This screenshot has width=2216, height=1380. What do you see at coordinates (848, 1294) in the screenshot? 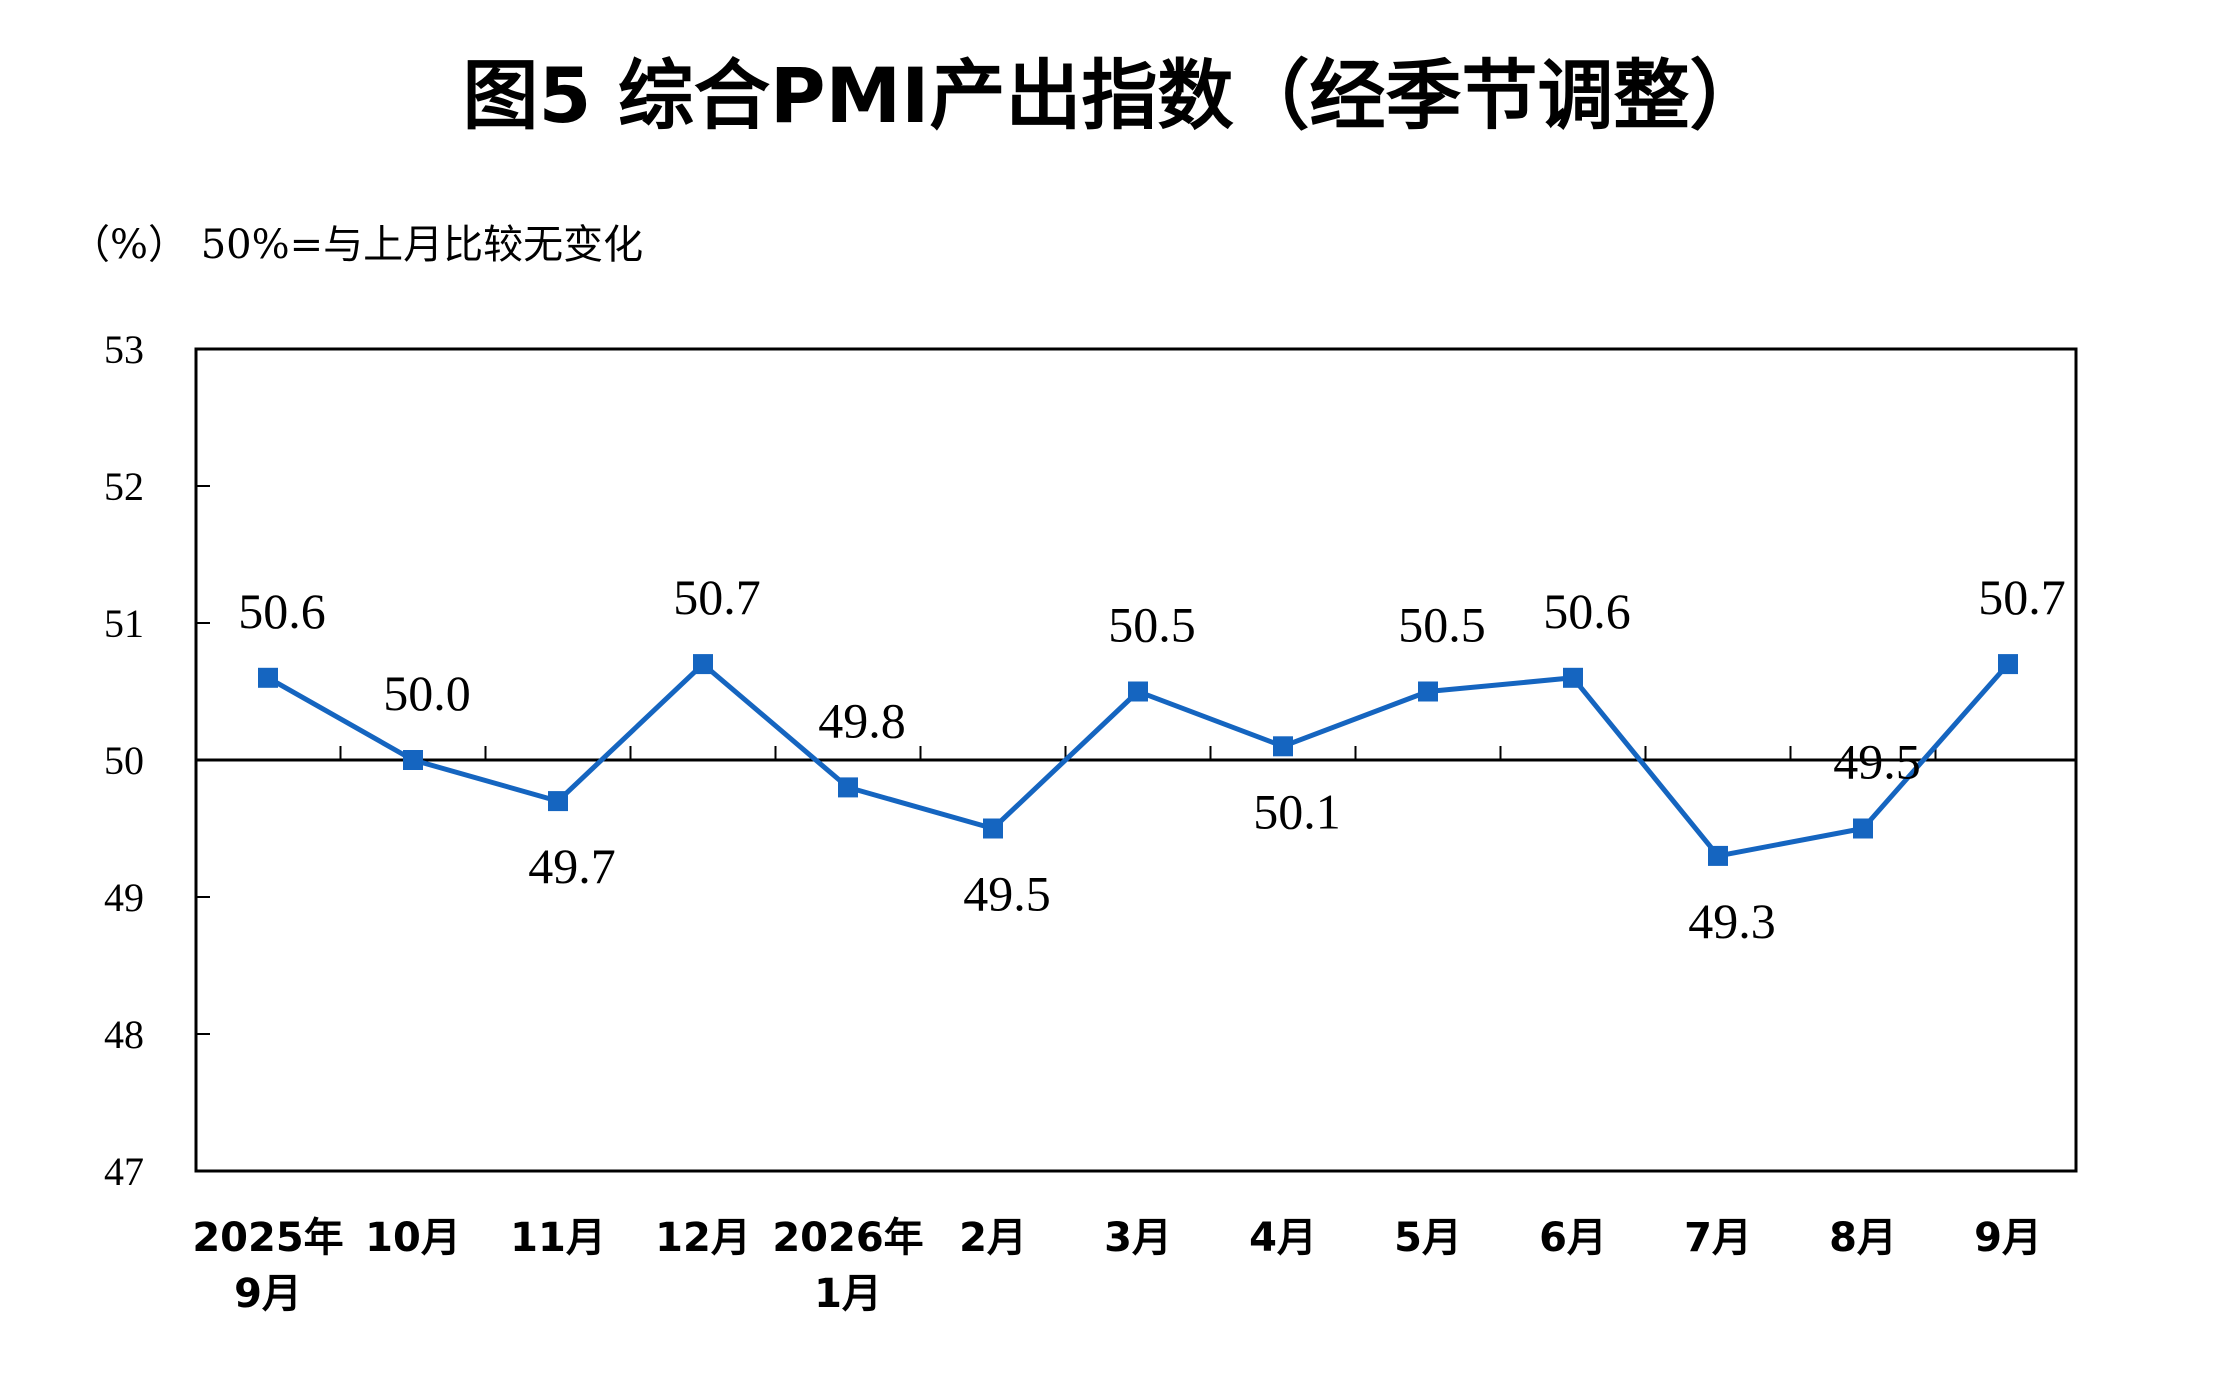
I see `x-tick-label-line: 1月` at bounding box center [848, 1294].